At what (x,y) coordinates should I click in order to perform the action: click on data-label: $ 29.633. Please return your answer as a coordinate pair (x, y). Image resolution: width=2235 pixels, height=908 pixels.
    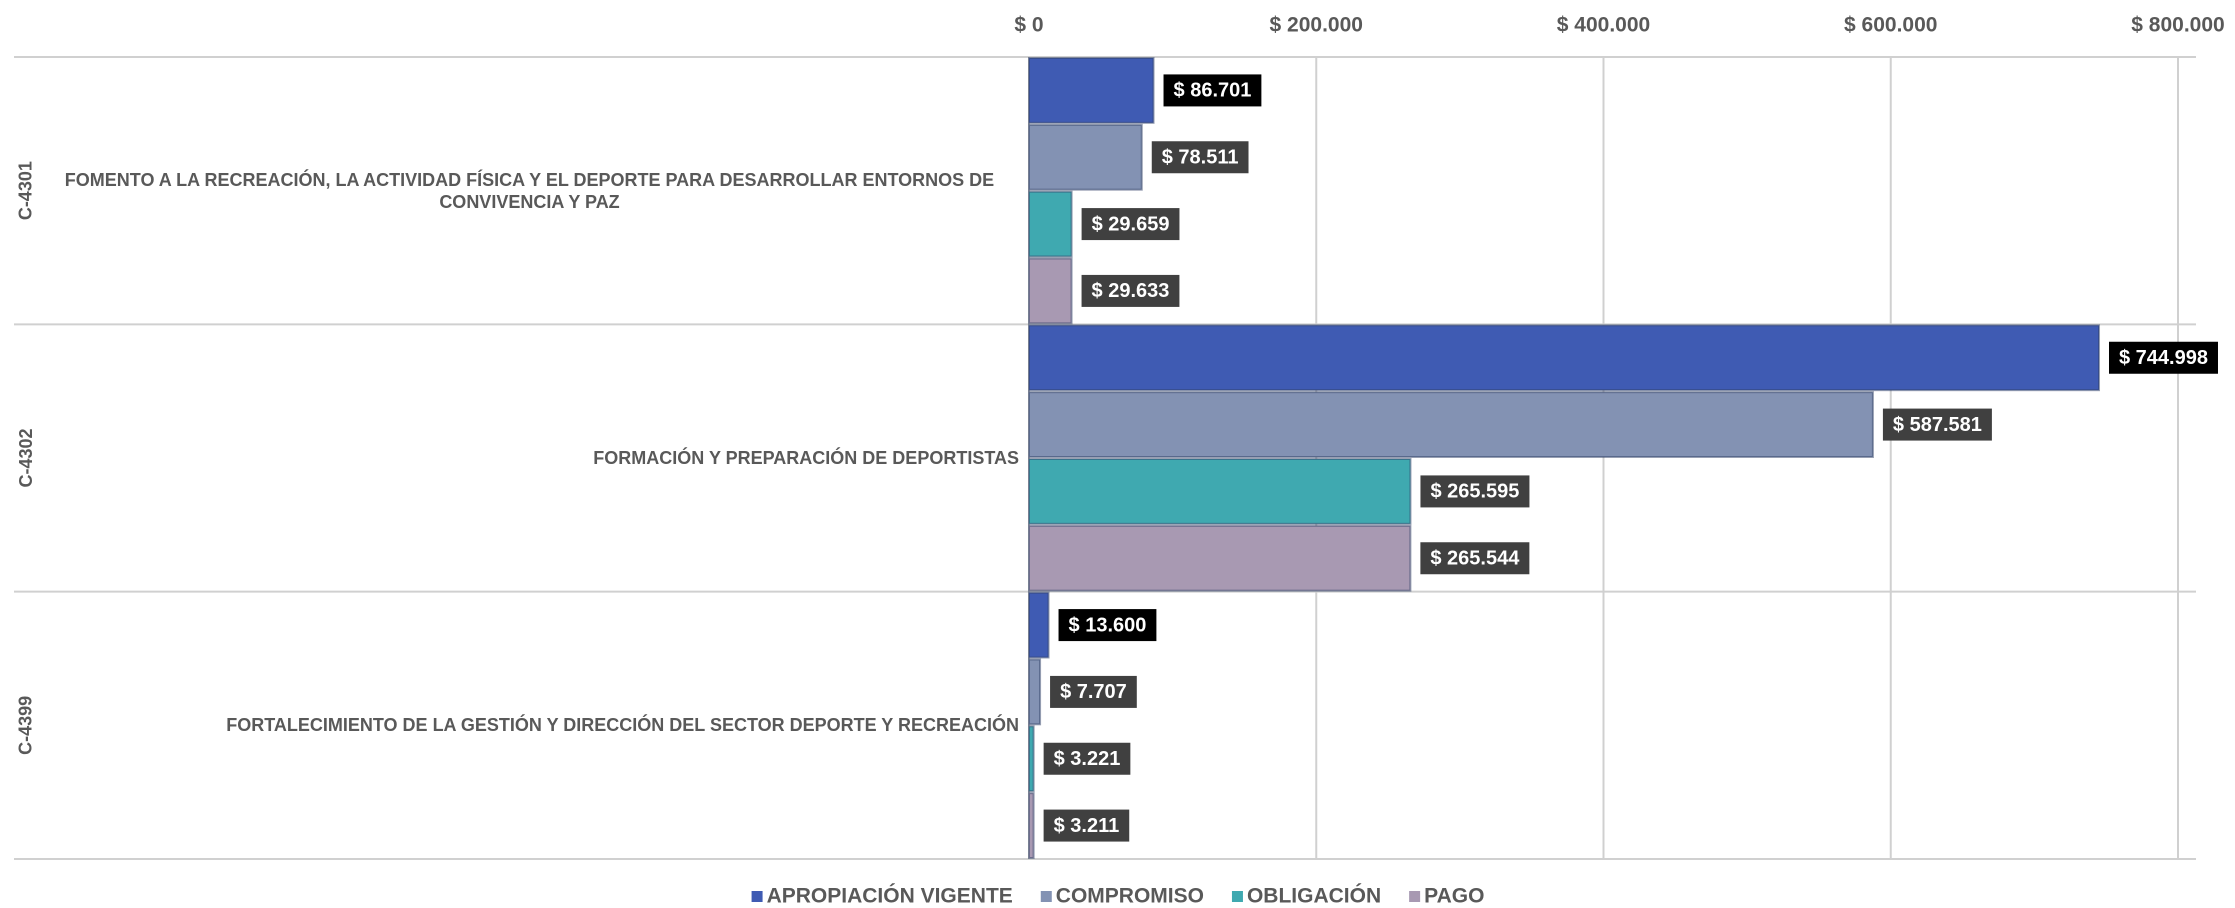
    Looking at the image, I should click on (1131, 291).